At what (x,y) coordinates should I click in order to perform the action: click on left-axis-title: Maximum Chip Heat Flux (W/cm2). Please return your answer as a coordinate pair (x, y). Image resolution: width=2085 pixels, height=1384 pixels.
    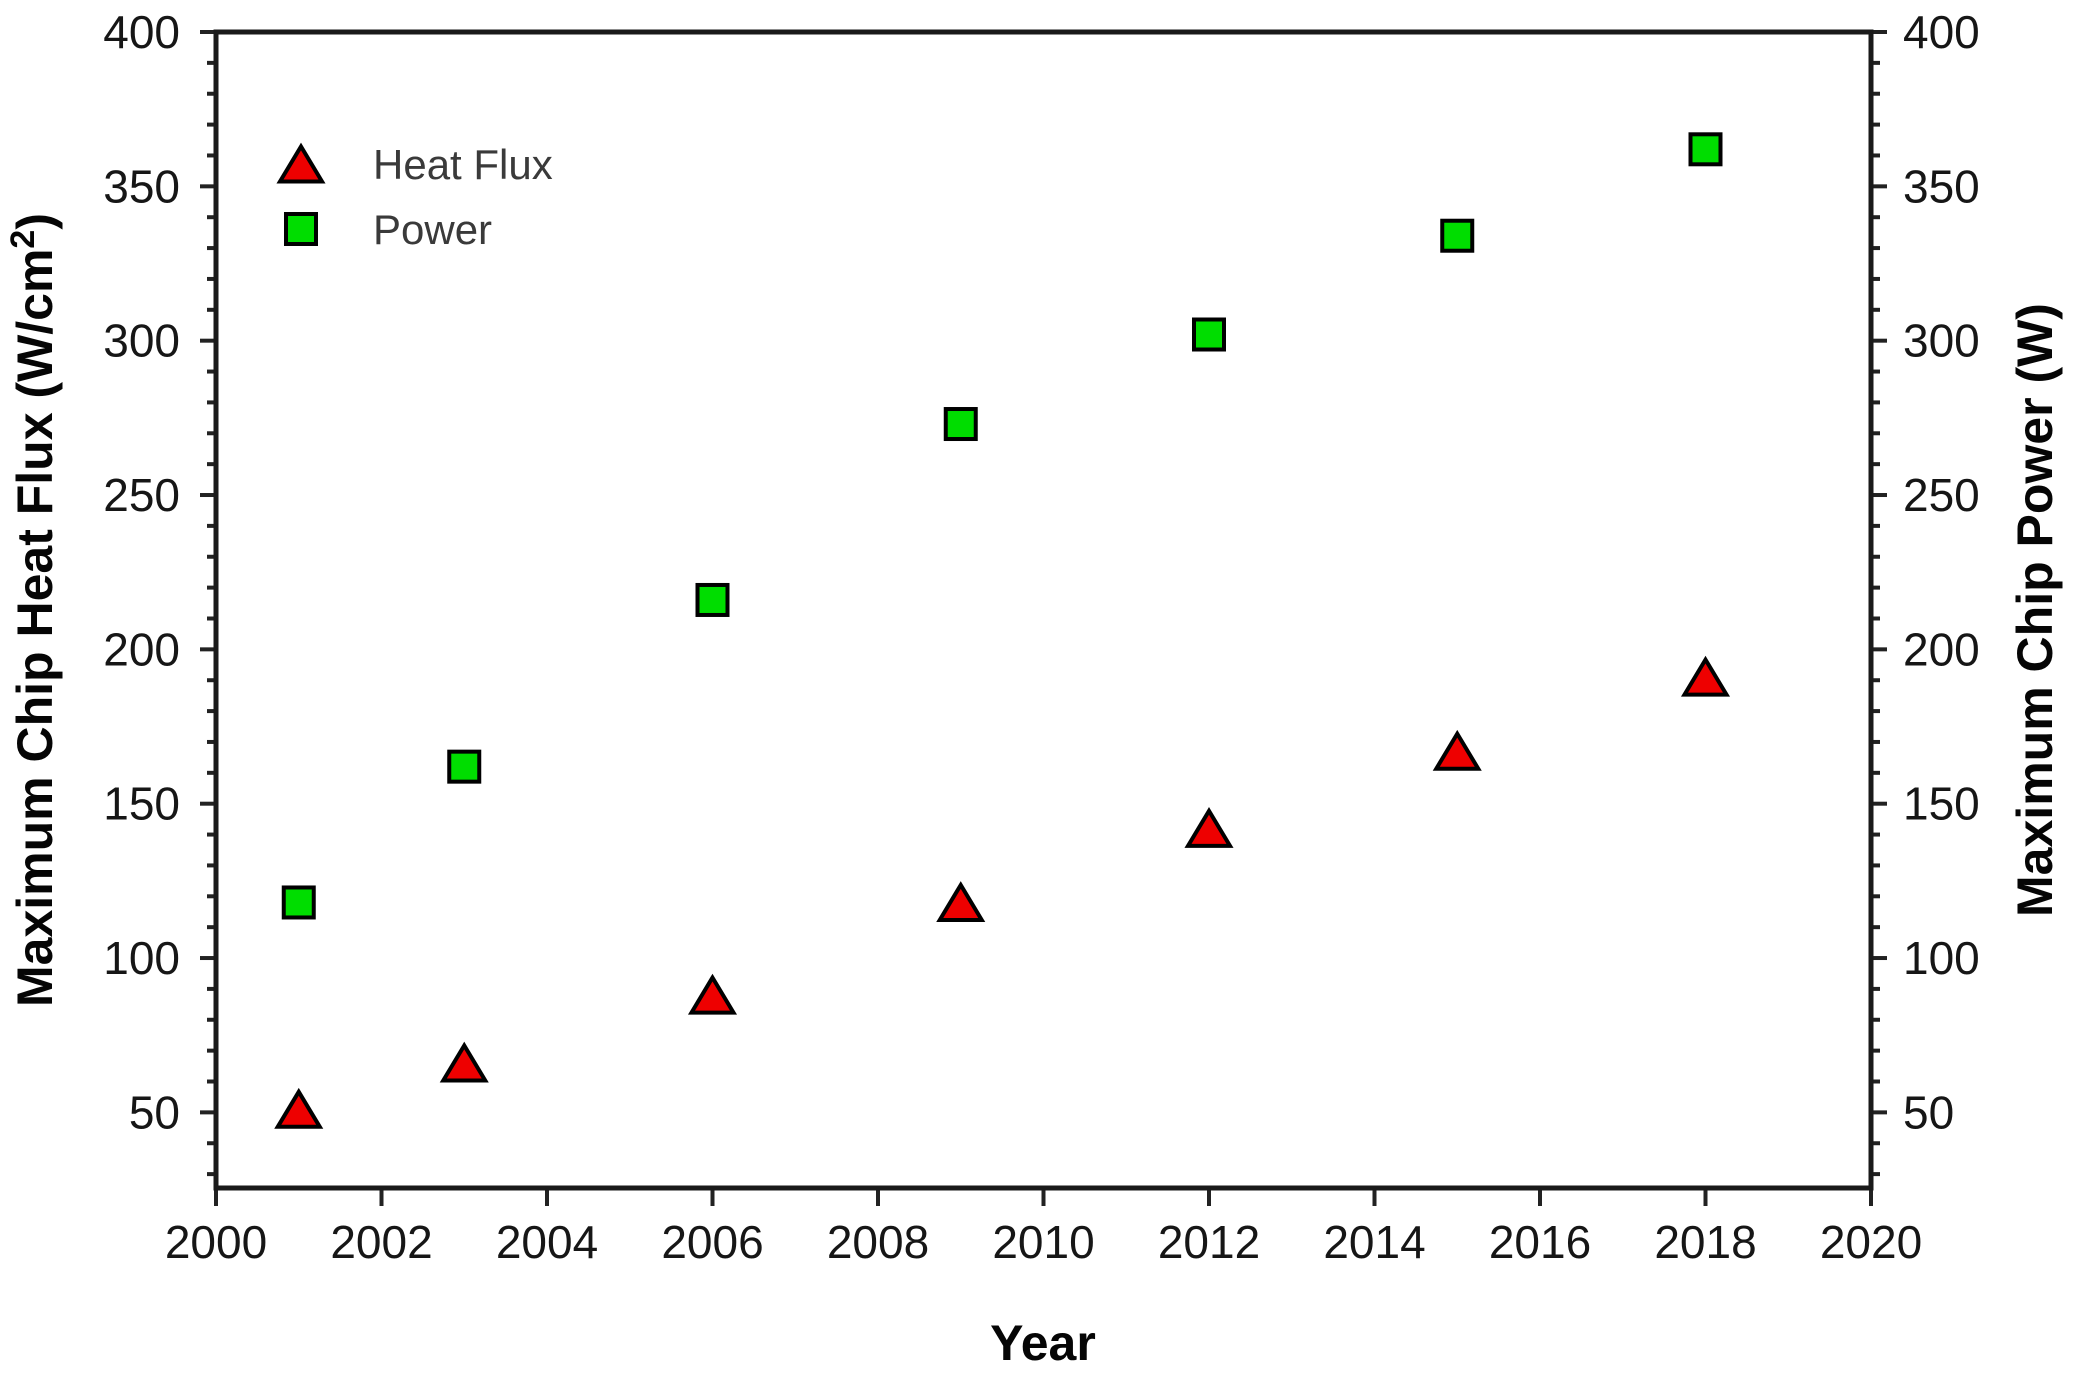
    Looking at the image, I should click on (33, 610).